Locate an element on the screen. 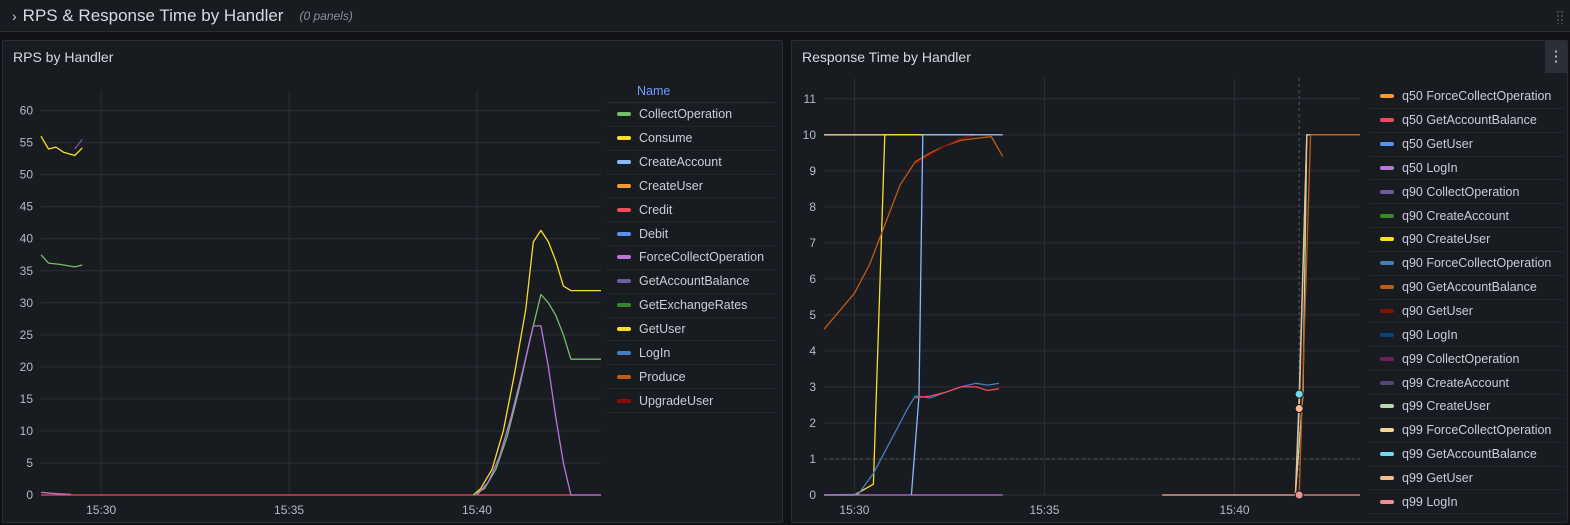 The image size is (1570, 525). legend-item: q99 CollectOperation is located at coordinates (1467, 359).